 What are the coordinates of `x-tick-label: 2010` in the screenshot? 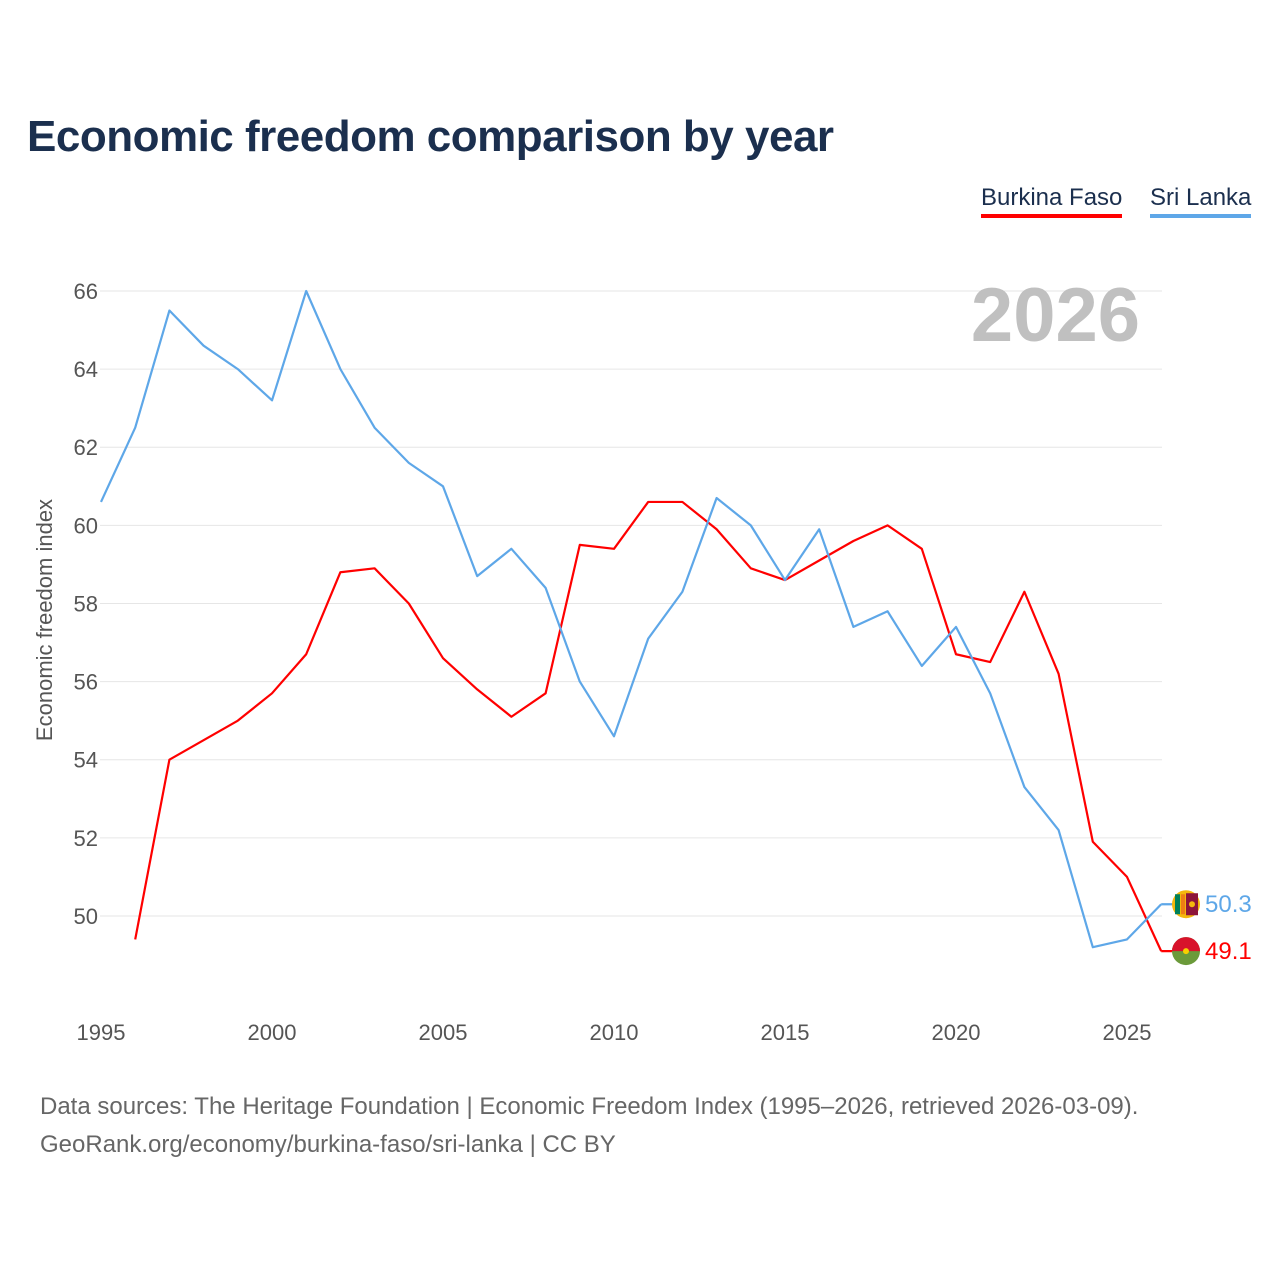 It's located at (614, 1032).